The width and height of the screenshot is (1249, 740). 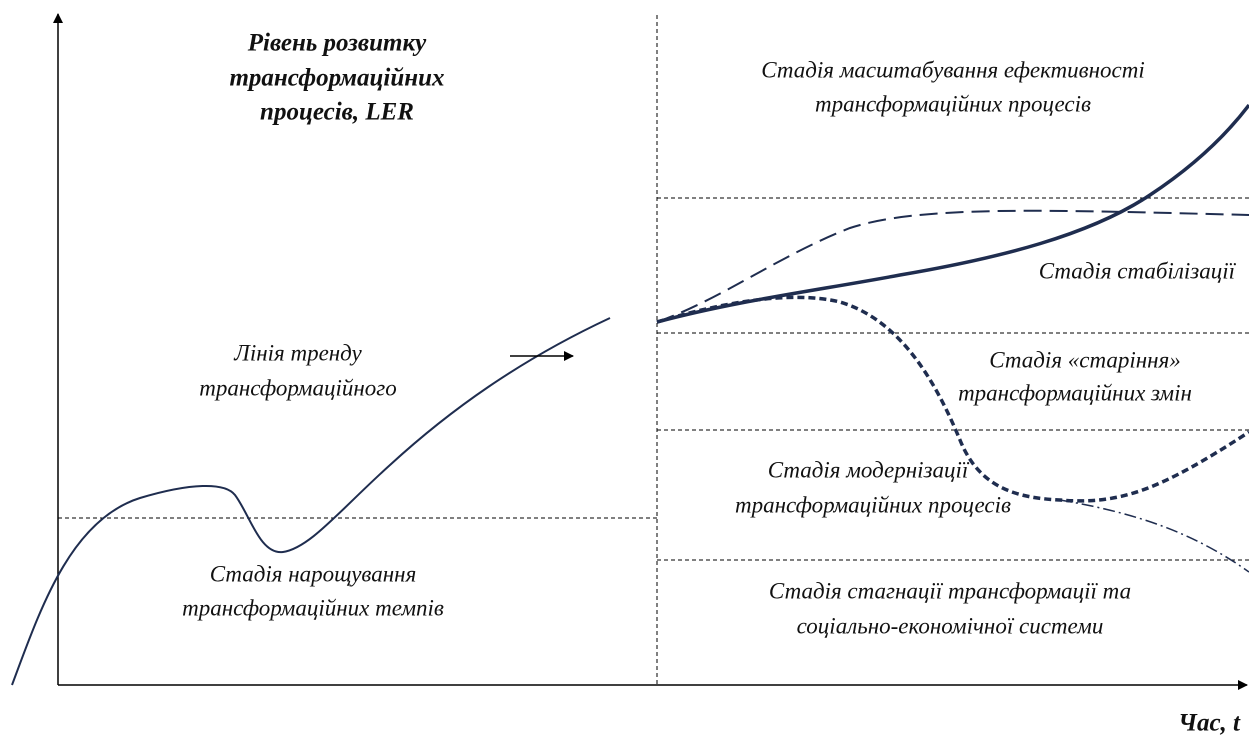 I want to click on label: Стадія масштабування ефективності, so click(x=953, y=69).